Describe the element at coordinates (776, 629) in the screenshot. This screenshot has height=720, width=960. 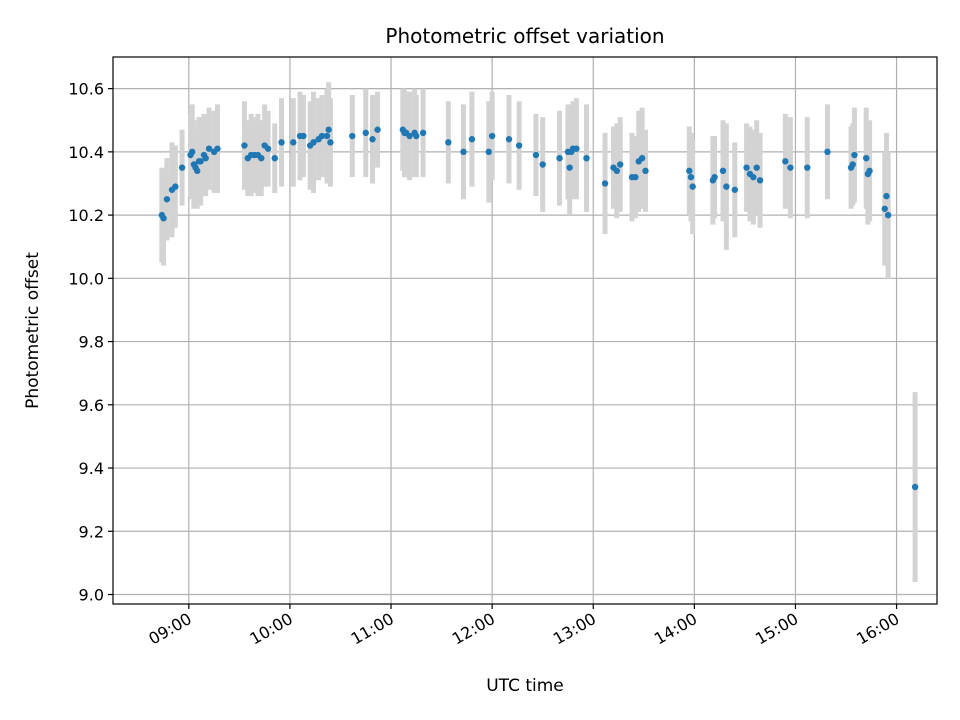
I see `x-tick-label: 15:00` at that location.